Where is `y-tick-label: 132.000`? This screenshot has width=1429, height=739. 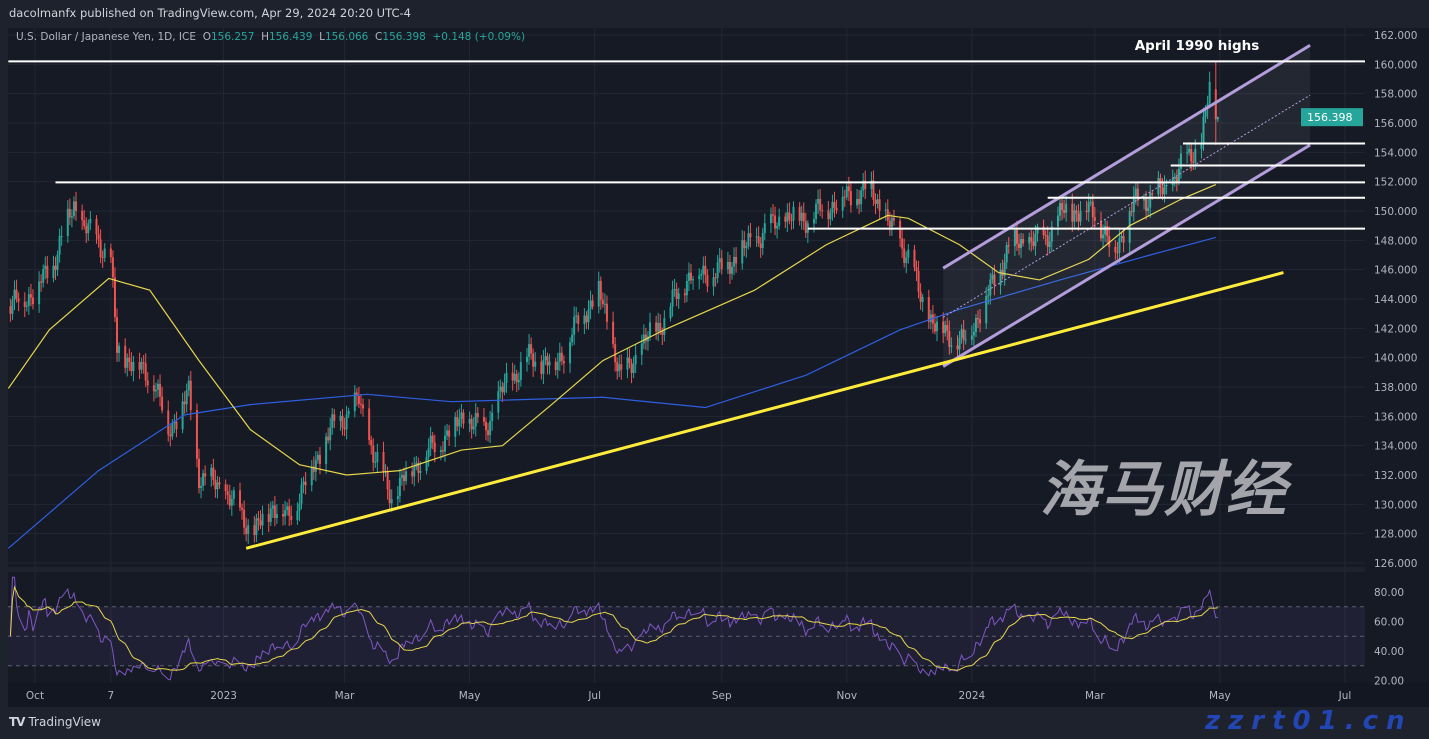 y-tick-label: 132.000 is located at coordinates (1395, 476).